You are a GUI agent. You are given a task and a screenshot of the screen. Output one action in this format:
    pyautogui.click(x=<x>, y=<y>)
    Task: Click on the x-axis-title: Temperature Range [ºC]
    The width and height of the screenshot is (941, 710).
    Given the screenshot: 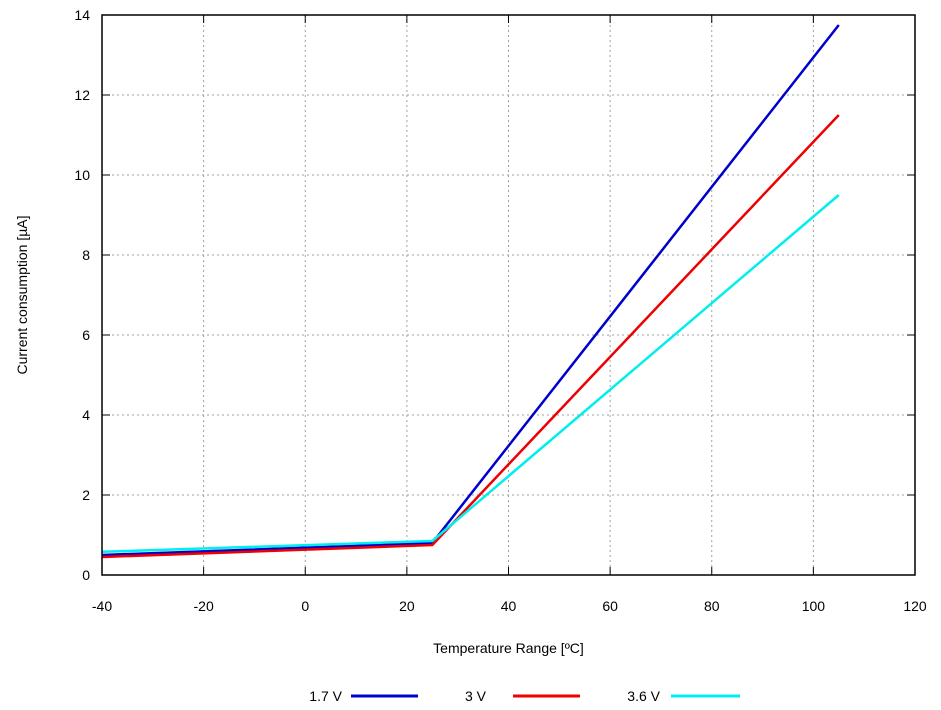 What is the action you would take?
    pyautogui.click(x=508, y=648)
    